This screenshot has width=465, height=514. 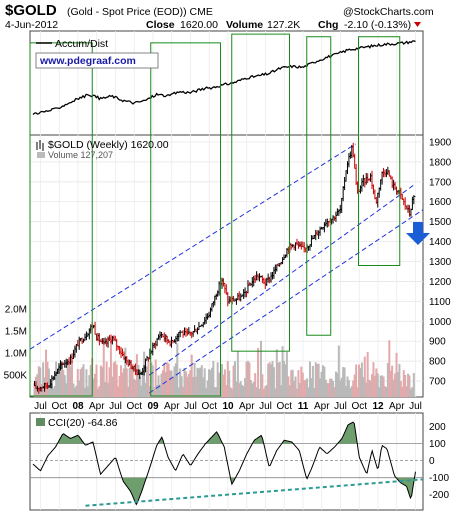 I want to click on price-tick-label: 1700, so click(x=440, y=182).